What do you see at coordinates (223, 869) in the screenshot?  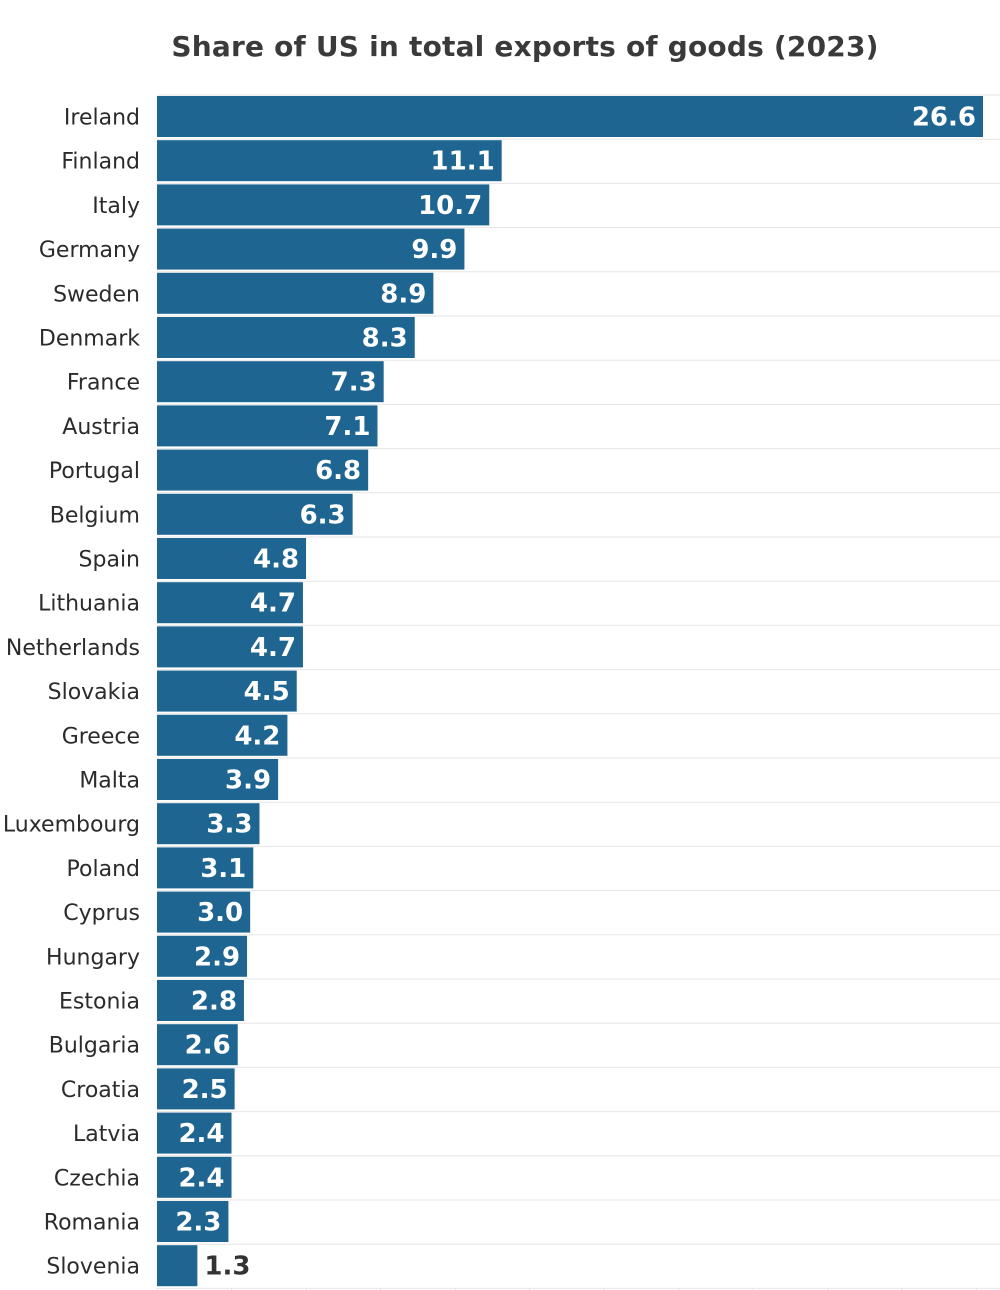 I see `value-label: 3.1` at bounding box center [223, 869].